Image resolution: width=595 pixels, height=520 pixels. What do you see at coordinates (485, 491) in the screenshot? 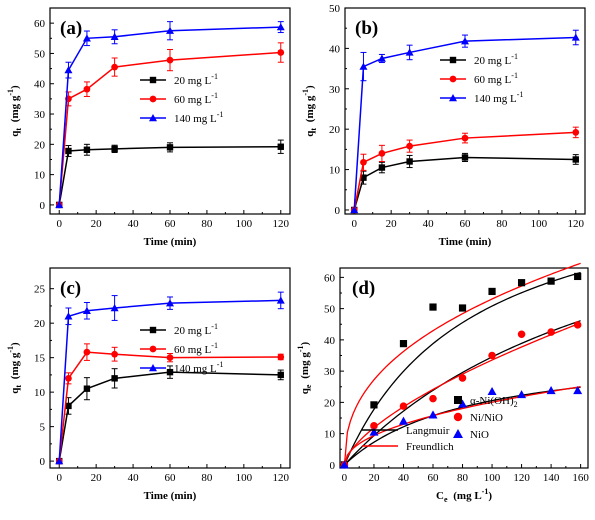
I see `x-axis-label-sup: -1` at bounding box center [485, 491].